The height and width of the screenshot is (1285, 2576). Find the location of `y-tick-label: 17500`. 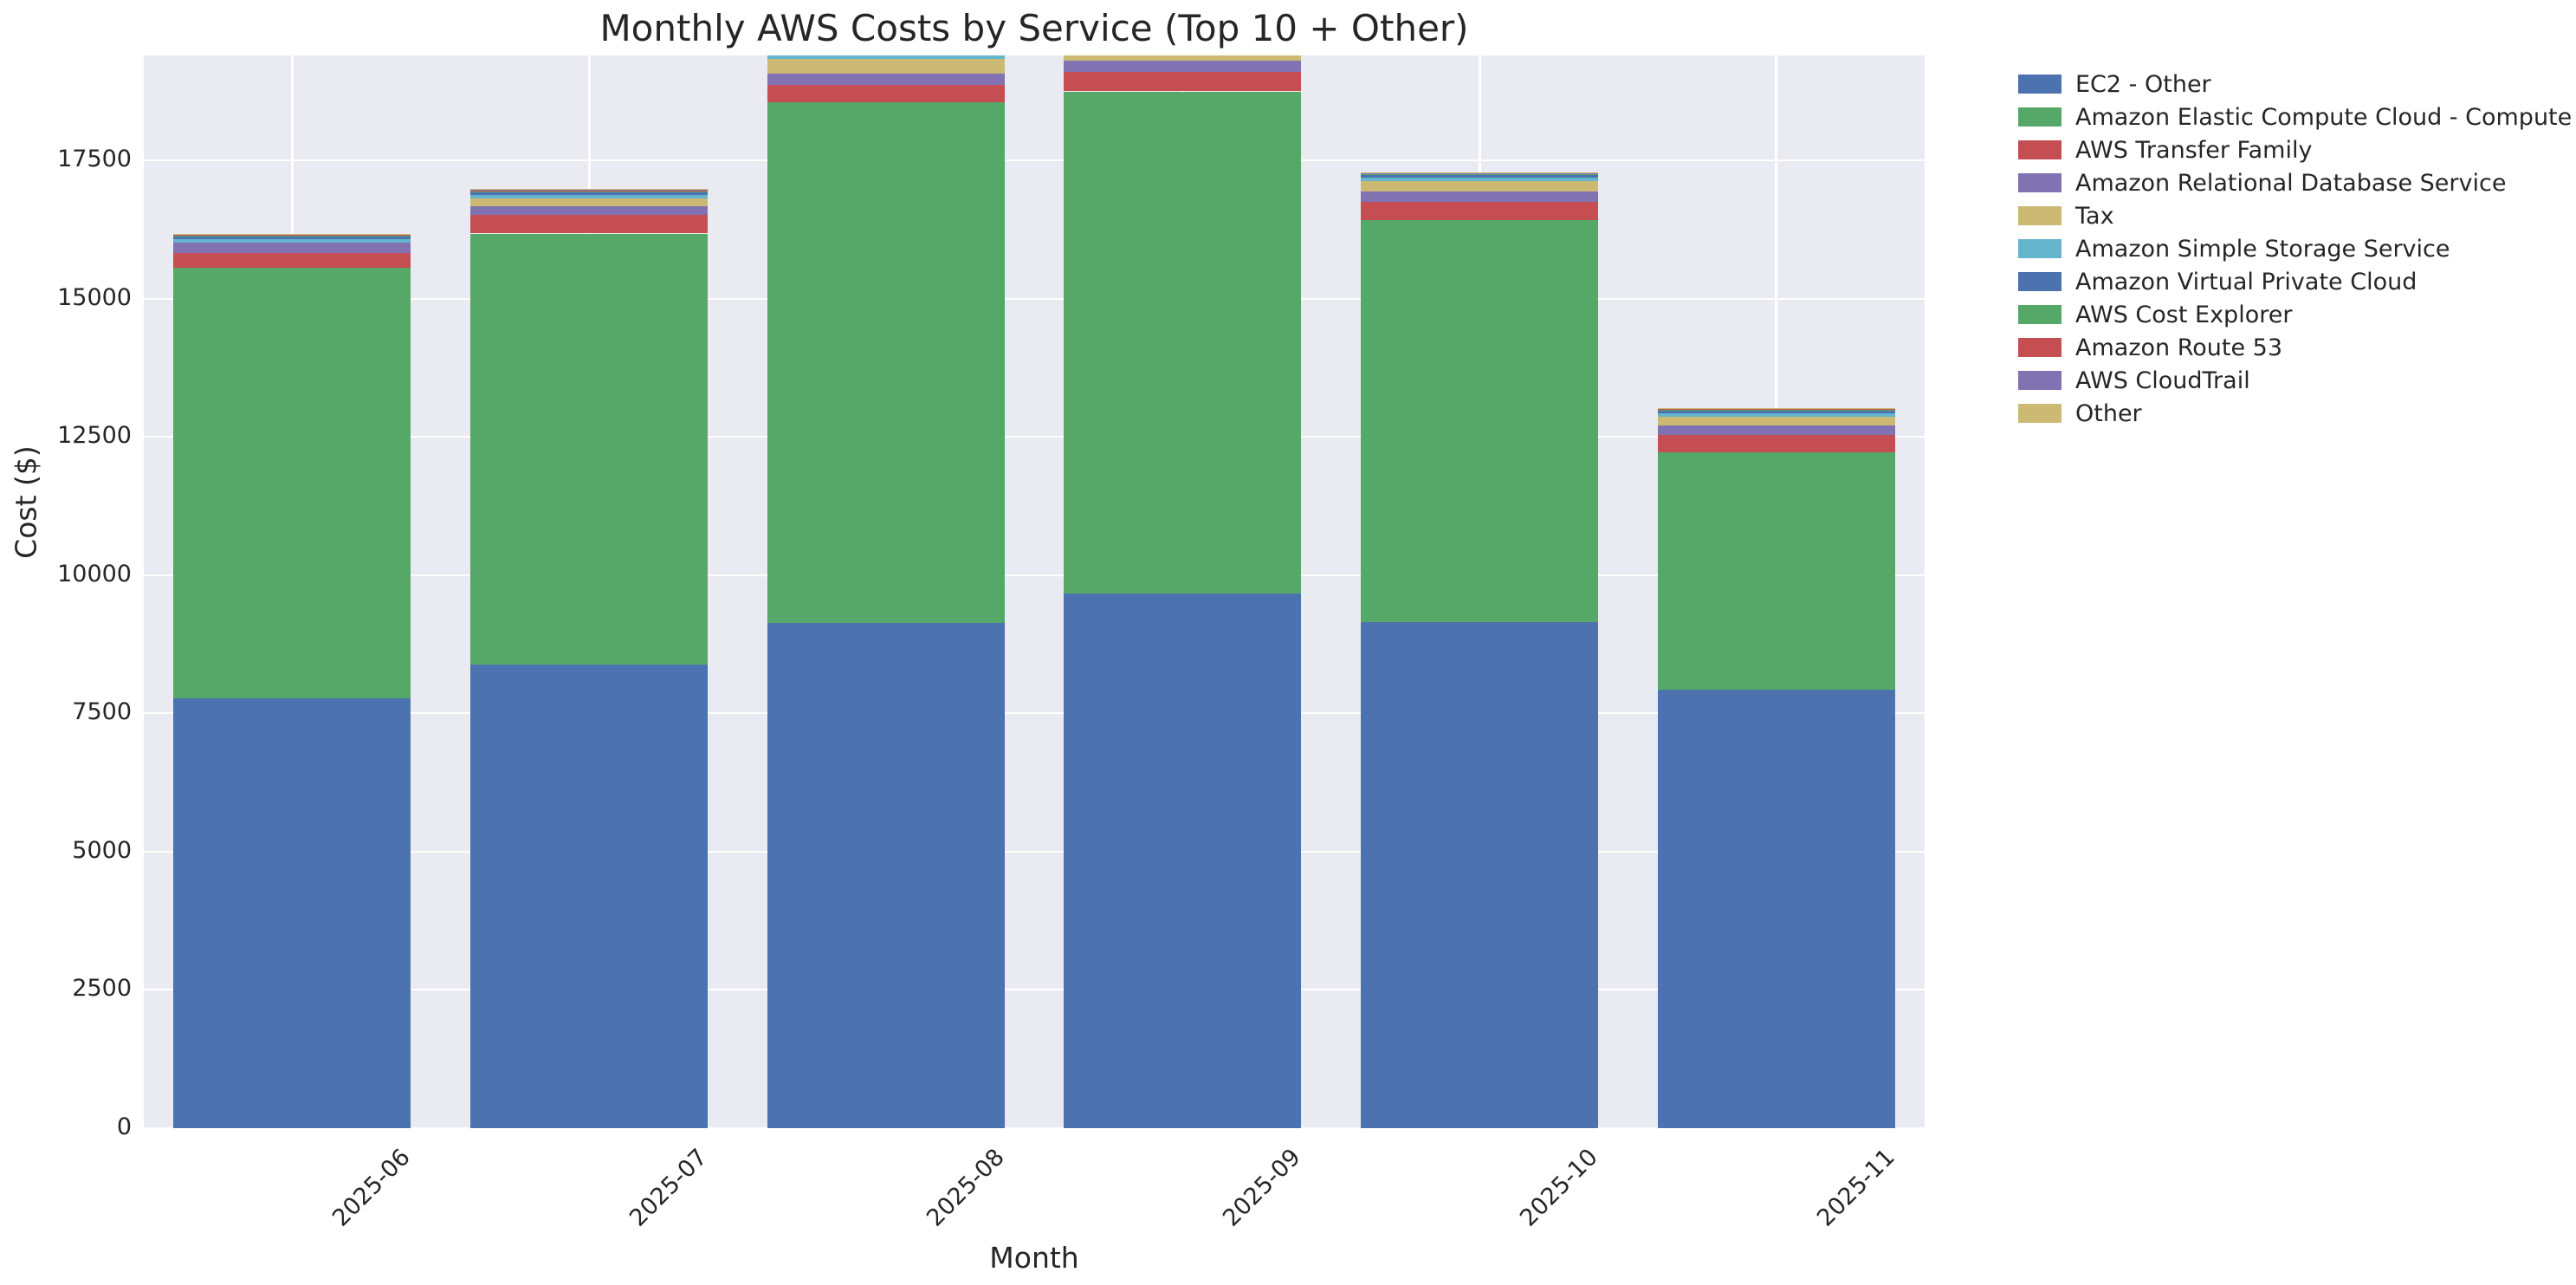

y-tick-label: 17500 is located at coordinates (94, 159).